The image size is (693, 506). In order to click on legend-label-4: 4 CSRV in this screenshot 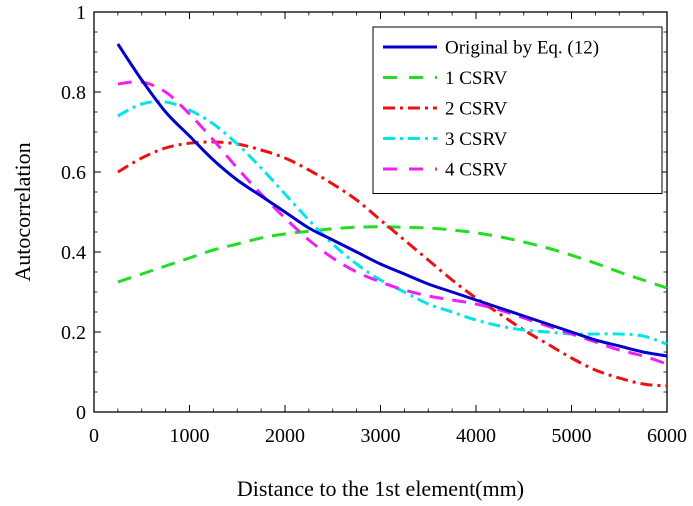, I will do `click(476, 170)`.